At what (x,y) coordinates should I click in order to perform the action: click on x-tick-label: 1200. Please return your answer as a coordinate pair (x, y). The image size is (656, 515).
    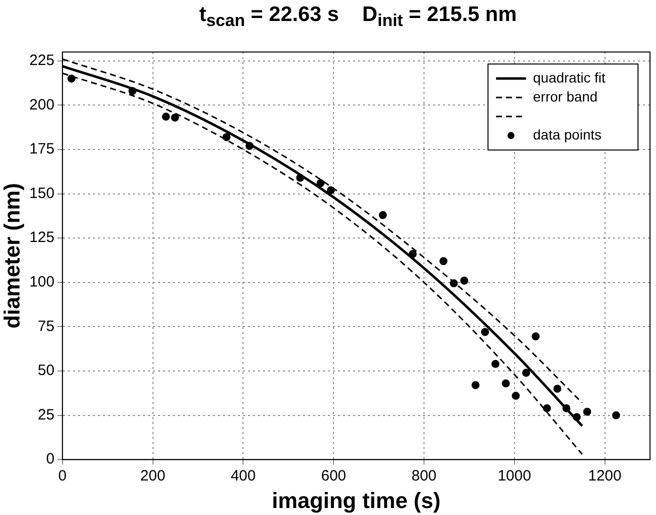
    Looking at the image, I should click on (605, 476).